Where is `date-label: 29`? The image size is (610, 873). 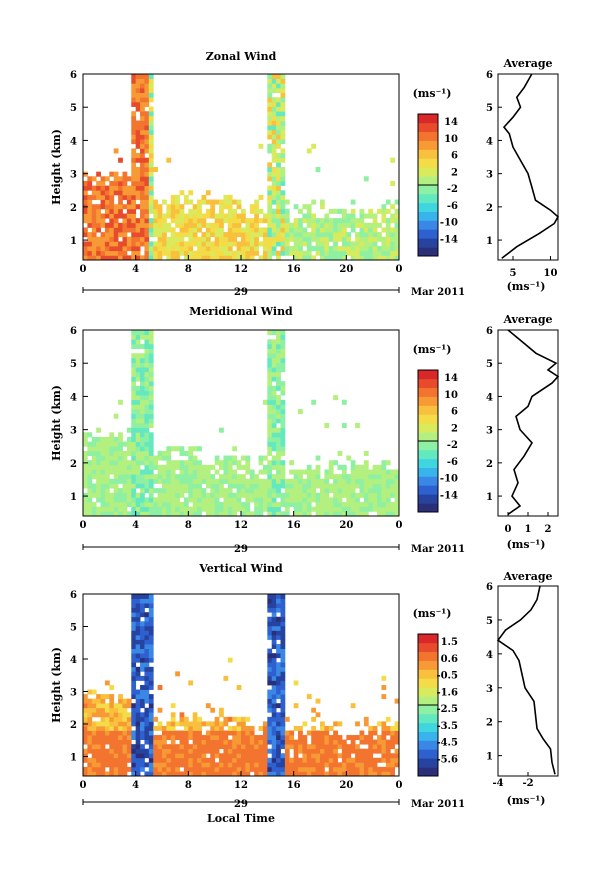
date-label: 29 is located at coordinates (241, 804).